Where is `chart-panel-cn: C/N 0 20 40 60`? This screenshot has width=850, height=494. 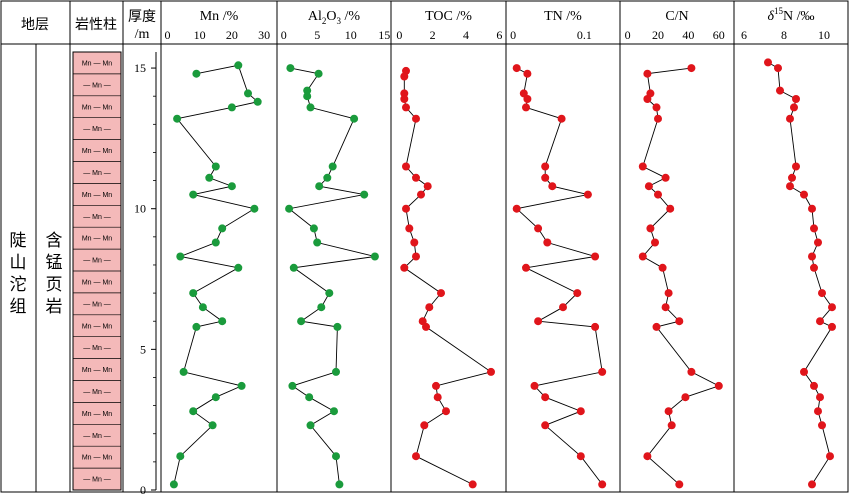
chart-panel-cn: C/N 0 20 40 60 is located at coordinates (675, 249).